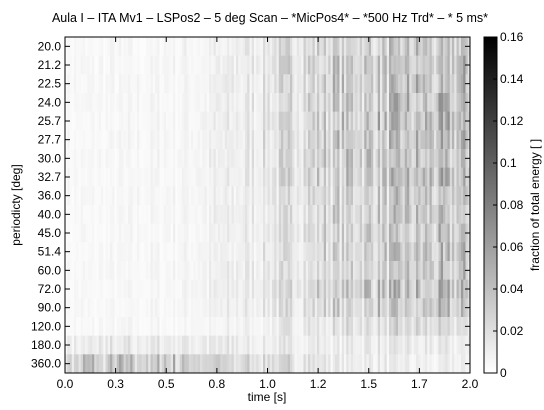 This screenshot has height=410, width=544. What do you see at coordinates (50, 158) in the screenshot?
I see `y-tick-label: 30.0` at bounding box center [50, 158].